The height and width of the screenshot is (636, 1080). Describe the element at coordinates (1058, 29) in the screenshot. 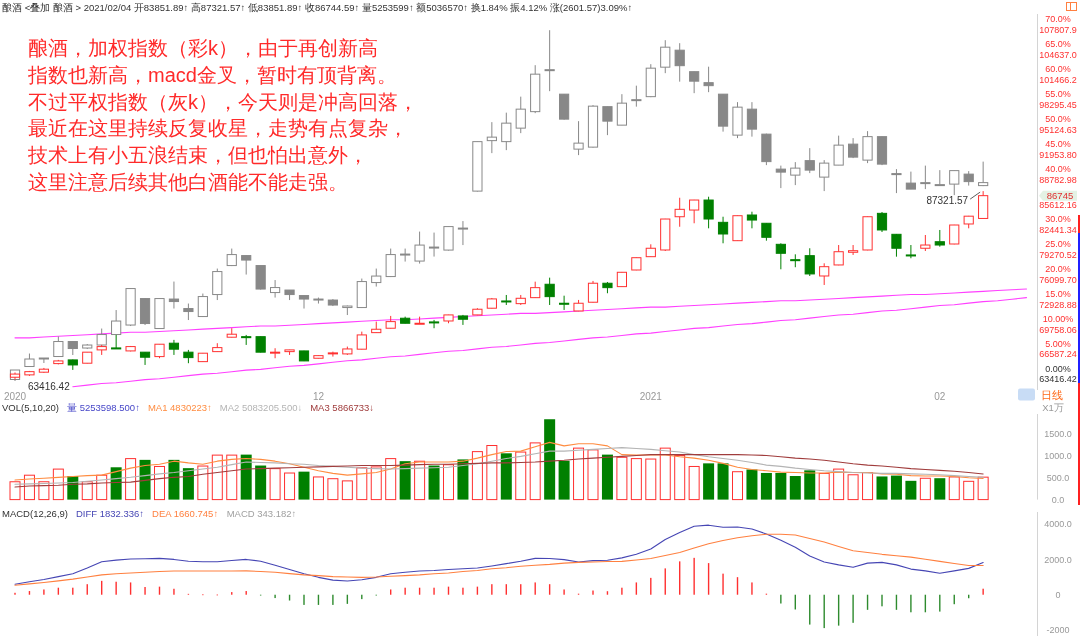

I see `y-tick-label: 107807.9` at that location.